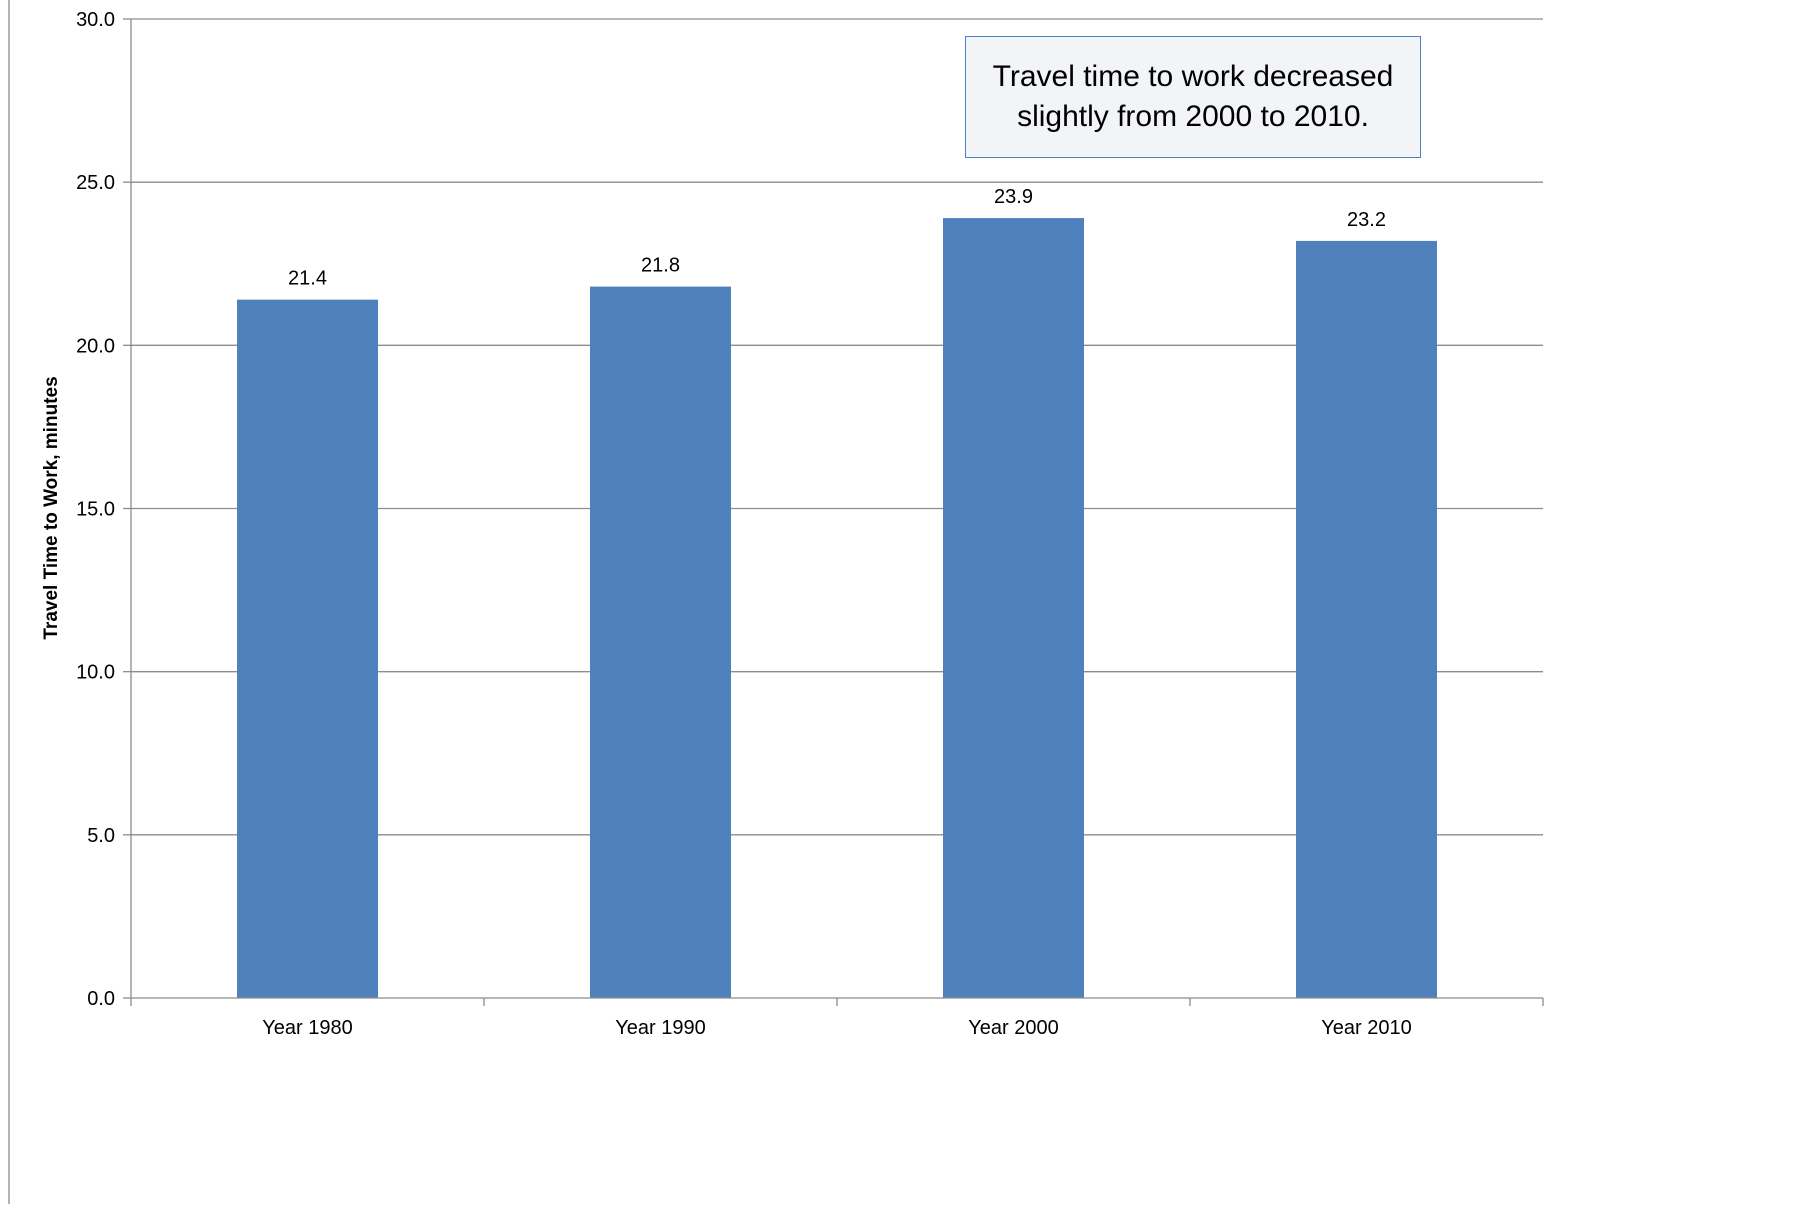  What do you see at coordinates (1366, 1028) in the screenshot?
I see `x-tick-label: Year 2010` at bounding box center [1366, 1028].